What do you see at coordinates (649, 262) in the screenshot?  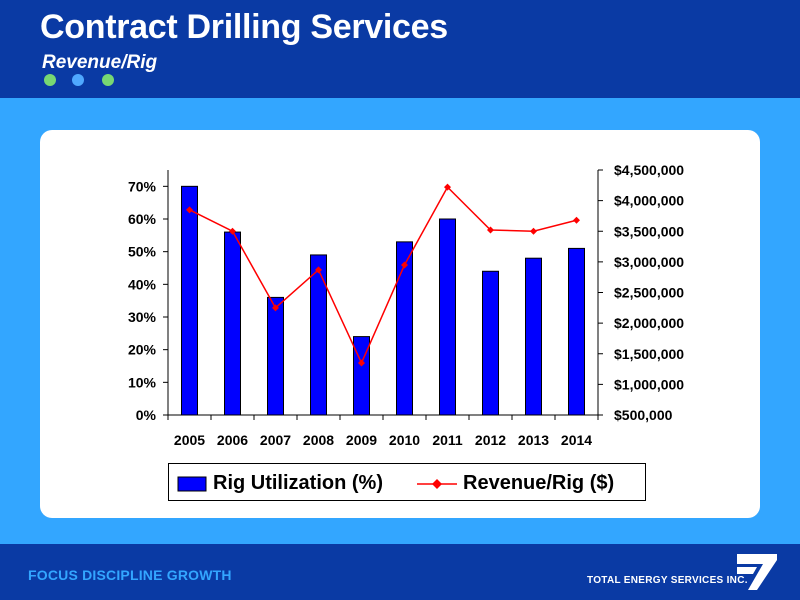 I see `right-tick-label: $3,000,000` at bounding box center [649, 262].